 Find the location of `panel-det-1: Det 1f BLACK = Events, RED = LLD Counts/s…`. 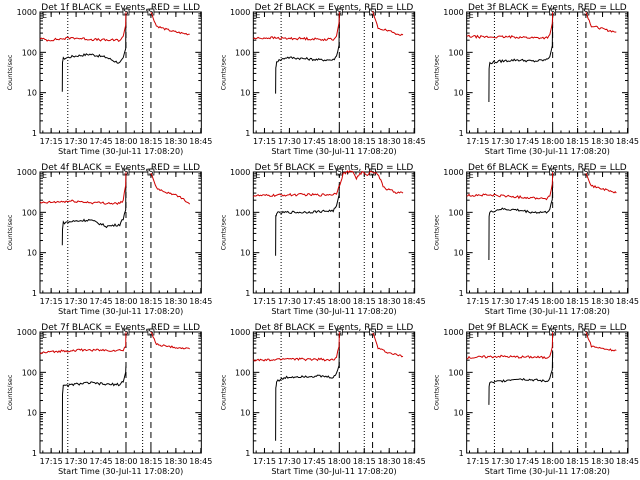

panel-det-1: Det 1f BLACK = Events, RED = LLD Counts/s… is located at coordinates (109, 79).